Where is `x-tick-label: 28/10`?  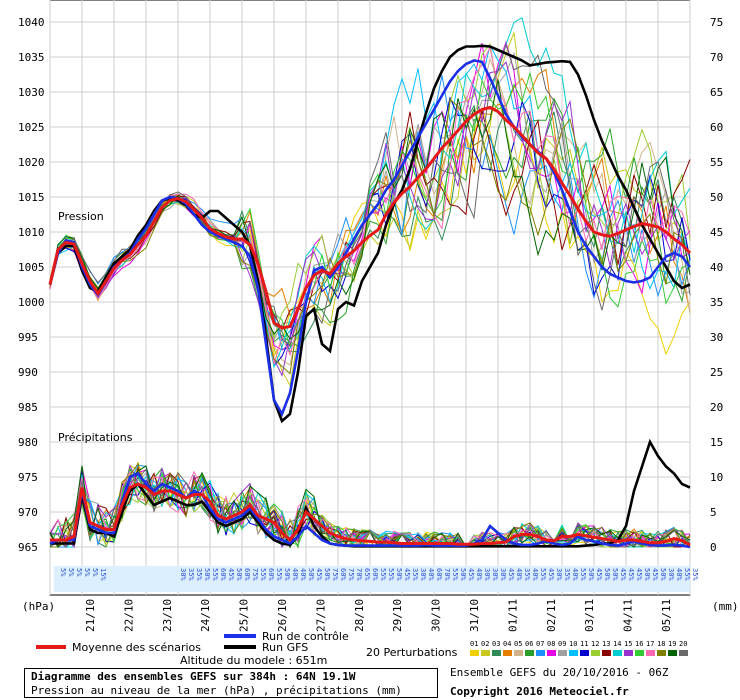
x-tick-label: 28/10 is located at coordinates (359, 615).